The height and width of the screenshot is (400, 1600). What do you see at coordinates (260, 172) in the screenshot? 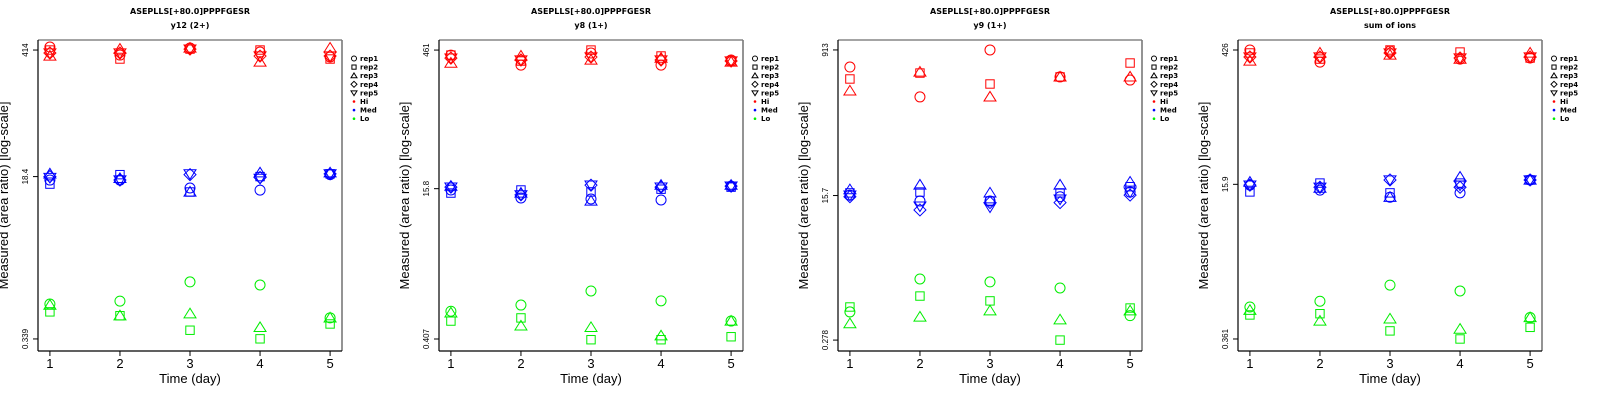
I see `point-med-rep3-day4` at bounding box center [260, 172].